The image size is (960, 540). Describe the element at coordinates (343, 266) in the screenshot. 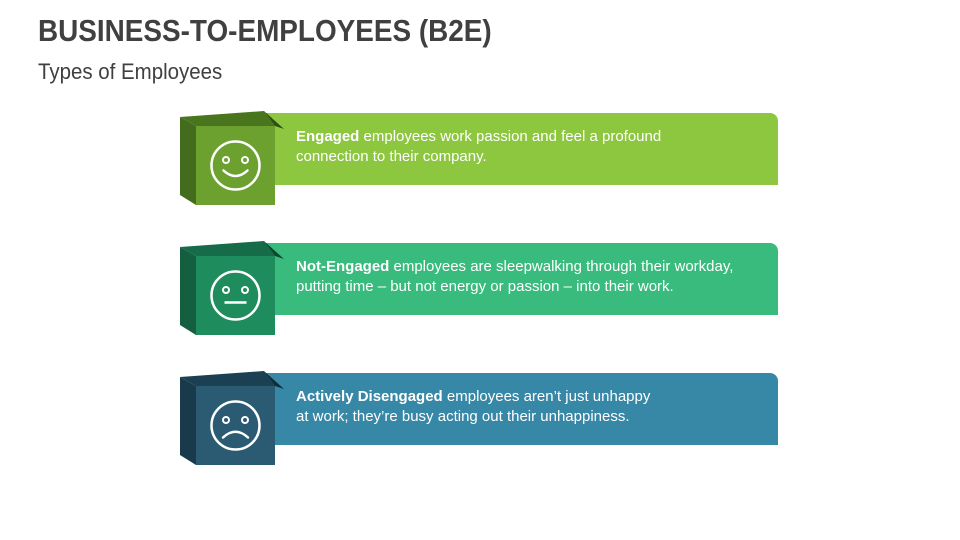

I see `banner-lead: Not-Engaged` at that location.